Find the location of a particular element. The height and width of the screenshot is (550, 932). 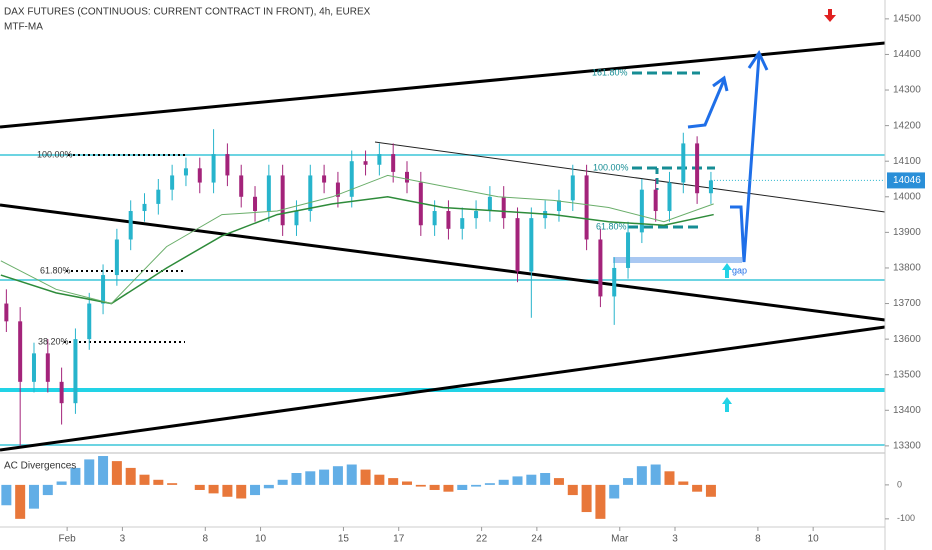

y-tick-label: 14000 is located at coordinates (907, 196).